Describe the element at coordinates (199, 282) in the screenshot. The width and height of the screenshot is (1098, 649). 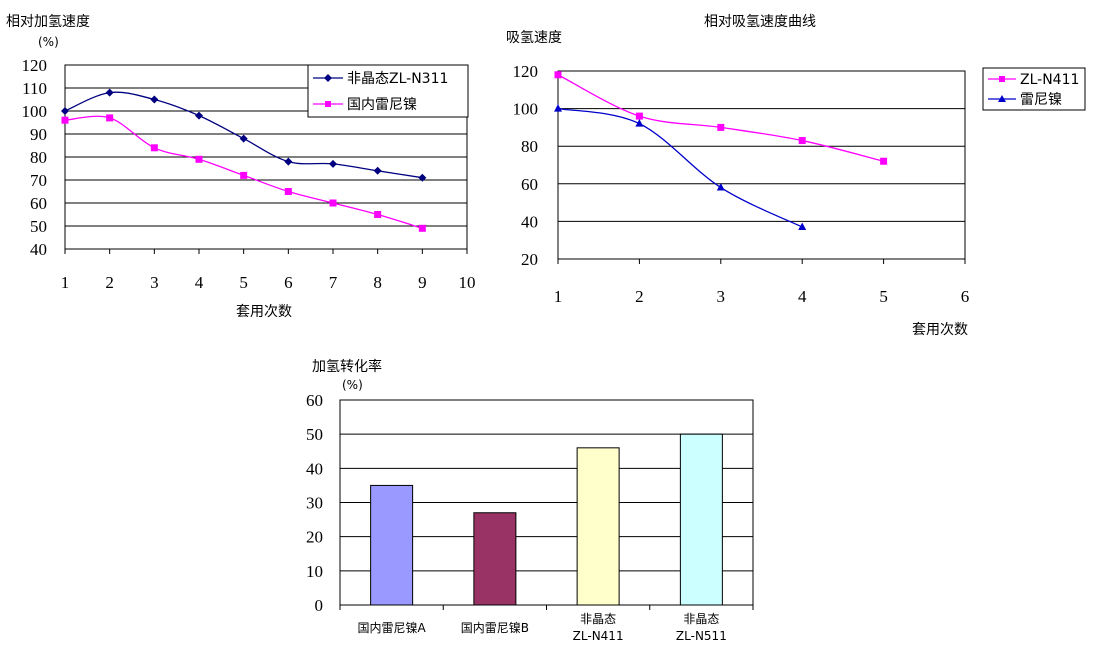
I see `chart1-x-tick-label: 4` at that location.